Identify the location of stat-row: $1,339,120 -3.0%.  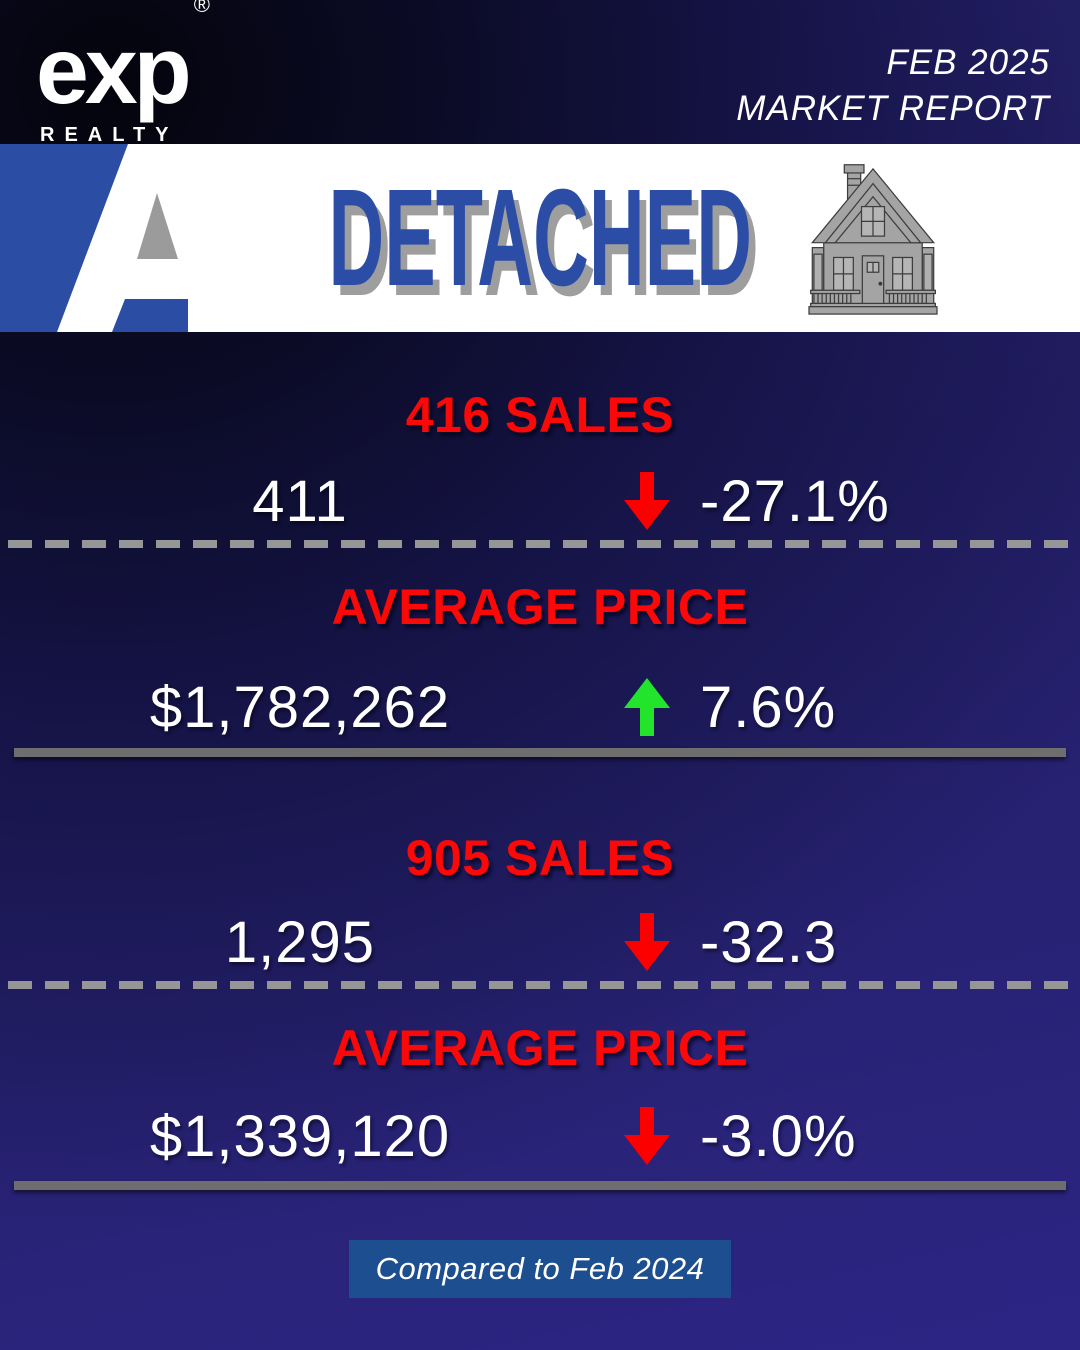
(540, 1136).